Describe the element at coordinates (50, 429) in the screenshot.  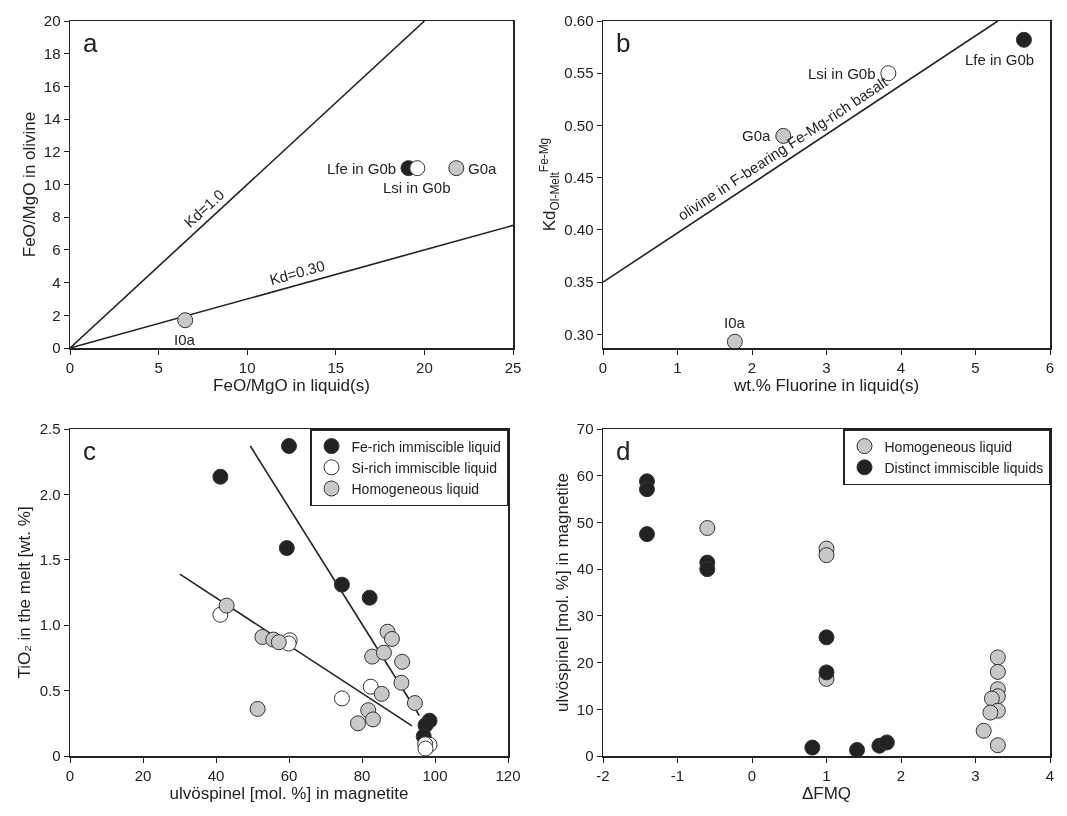
I see `y-tick-label: 2.5` at that location.